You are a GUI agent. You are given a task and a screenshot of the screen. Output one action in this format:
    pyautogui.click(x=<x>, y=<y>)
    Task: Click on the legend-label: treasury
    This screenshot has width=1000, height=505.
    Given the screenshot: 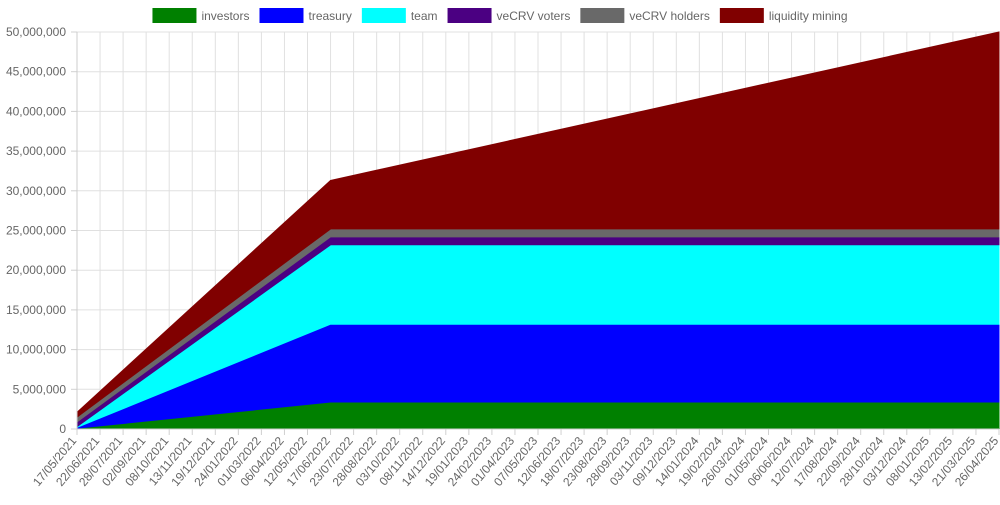 What is the action you would take?
    pyautogui.click(x=329, y=16)
    